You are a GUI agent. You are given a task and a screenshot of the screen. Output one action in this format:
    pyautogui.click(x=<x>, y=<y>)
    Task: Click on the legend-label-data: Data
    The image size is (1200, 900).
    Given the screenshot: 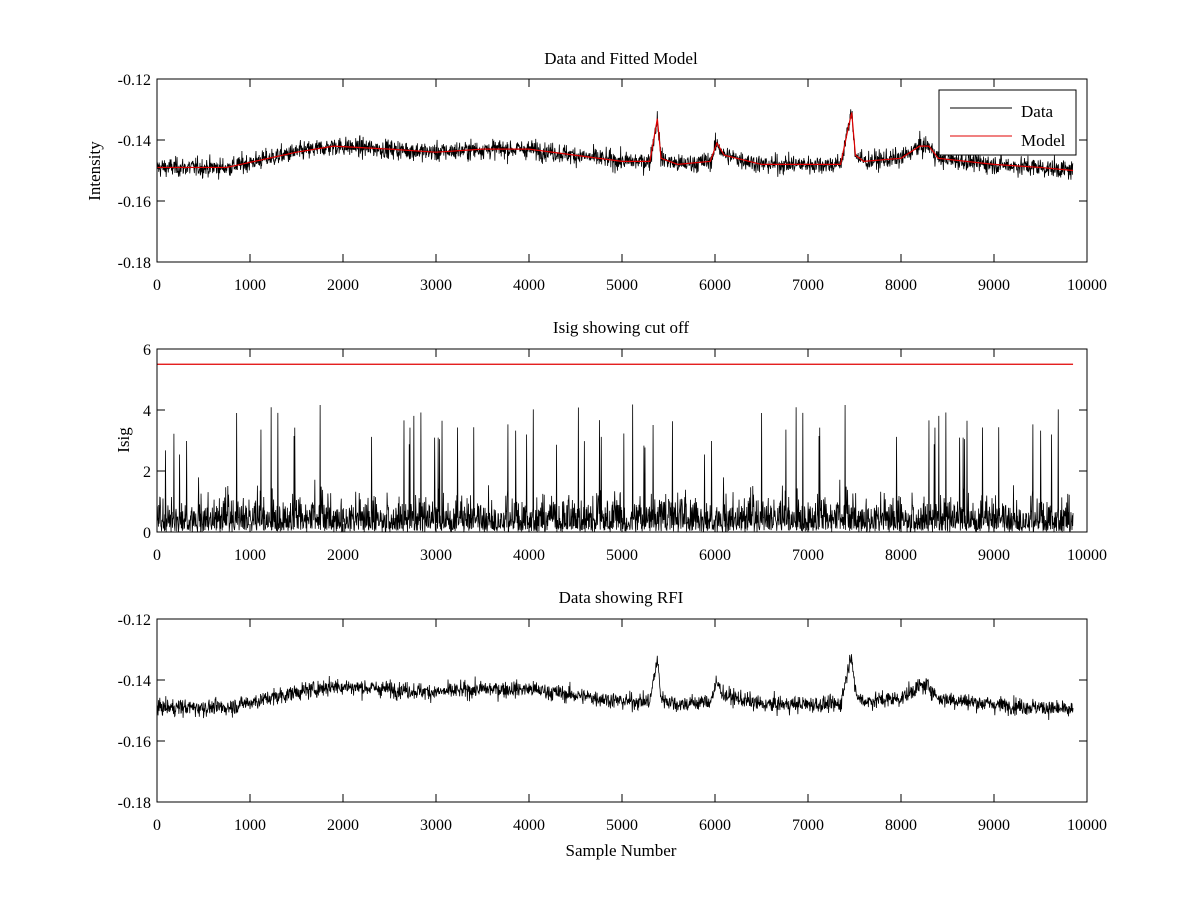 What is the action you would take?
    pyautogui.click(x=1037, y=111)
    